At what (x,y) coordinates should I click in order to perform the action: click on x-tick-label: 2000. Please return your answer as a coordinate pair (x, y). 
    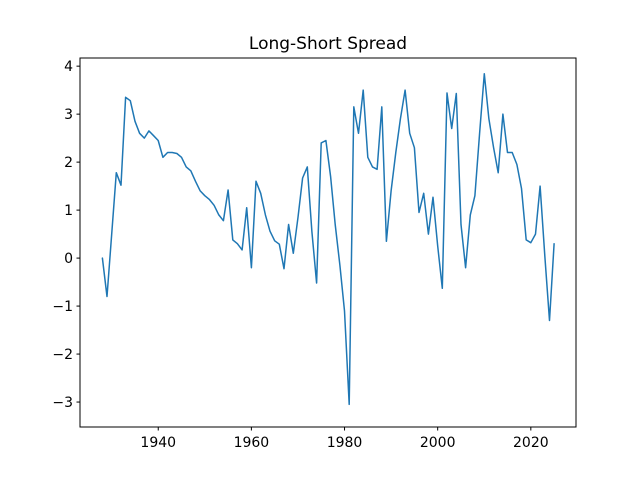
    Looking at the image, I should click on (438, 443).